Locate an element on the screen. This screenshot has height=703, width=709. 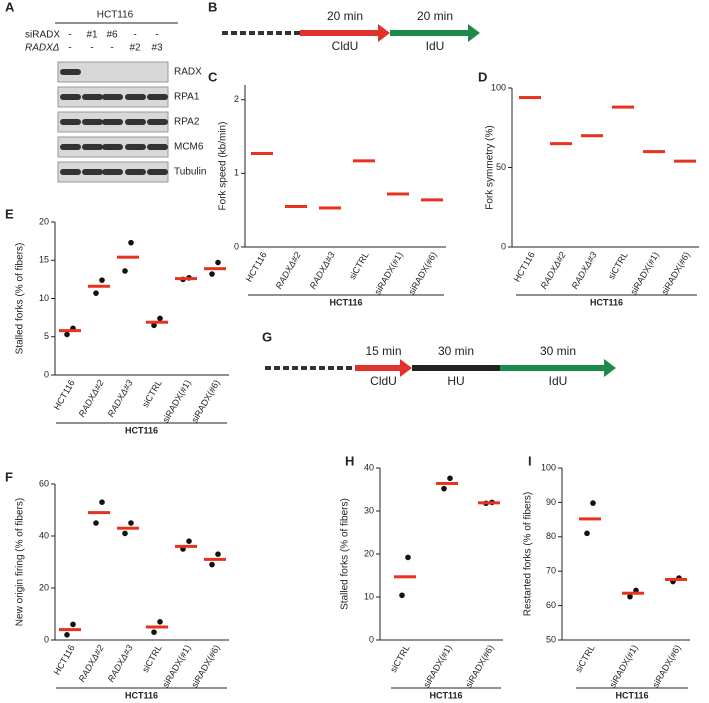
group-label: HCT116 is located at coordinates (141, 695).